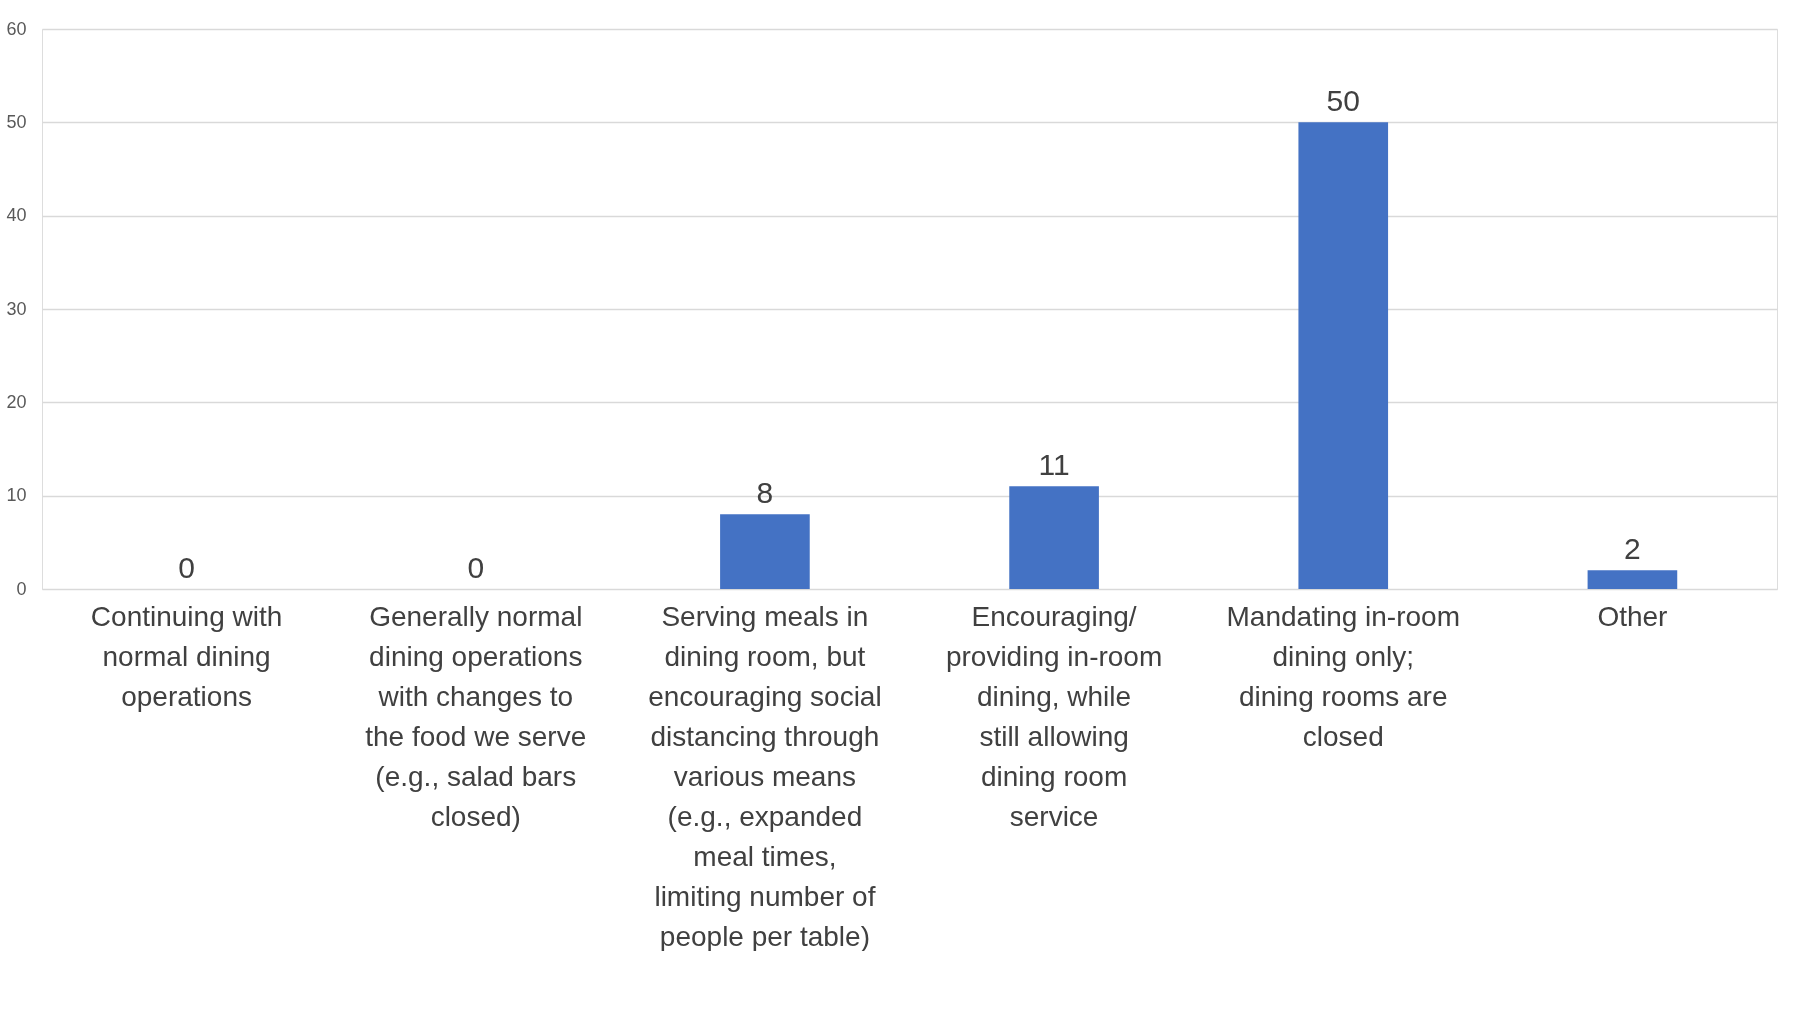 The height and width of the screenshot is (1017, 1813). What do you see at coordinates (16, 28) in the screenshot?
I see `y-tick-label: 60` at bounding box center [16, 28].